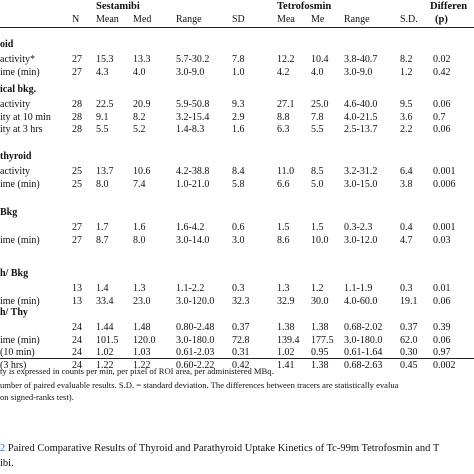  What do you see at coordinates (409, 301) in the screenshot?
I see `table-cell: 19.1` at bounding box center [409, 301].